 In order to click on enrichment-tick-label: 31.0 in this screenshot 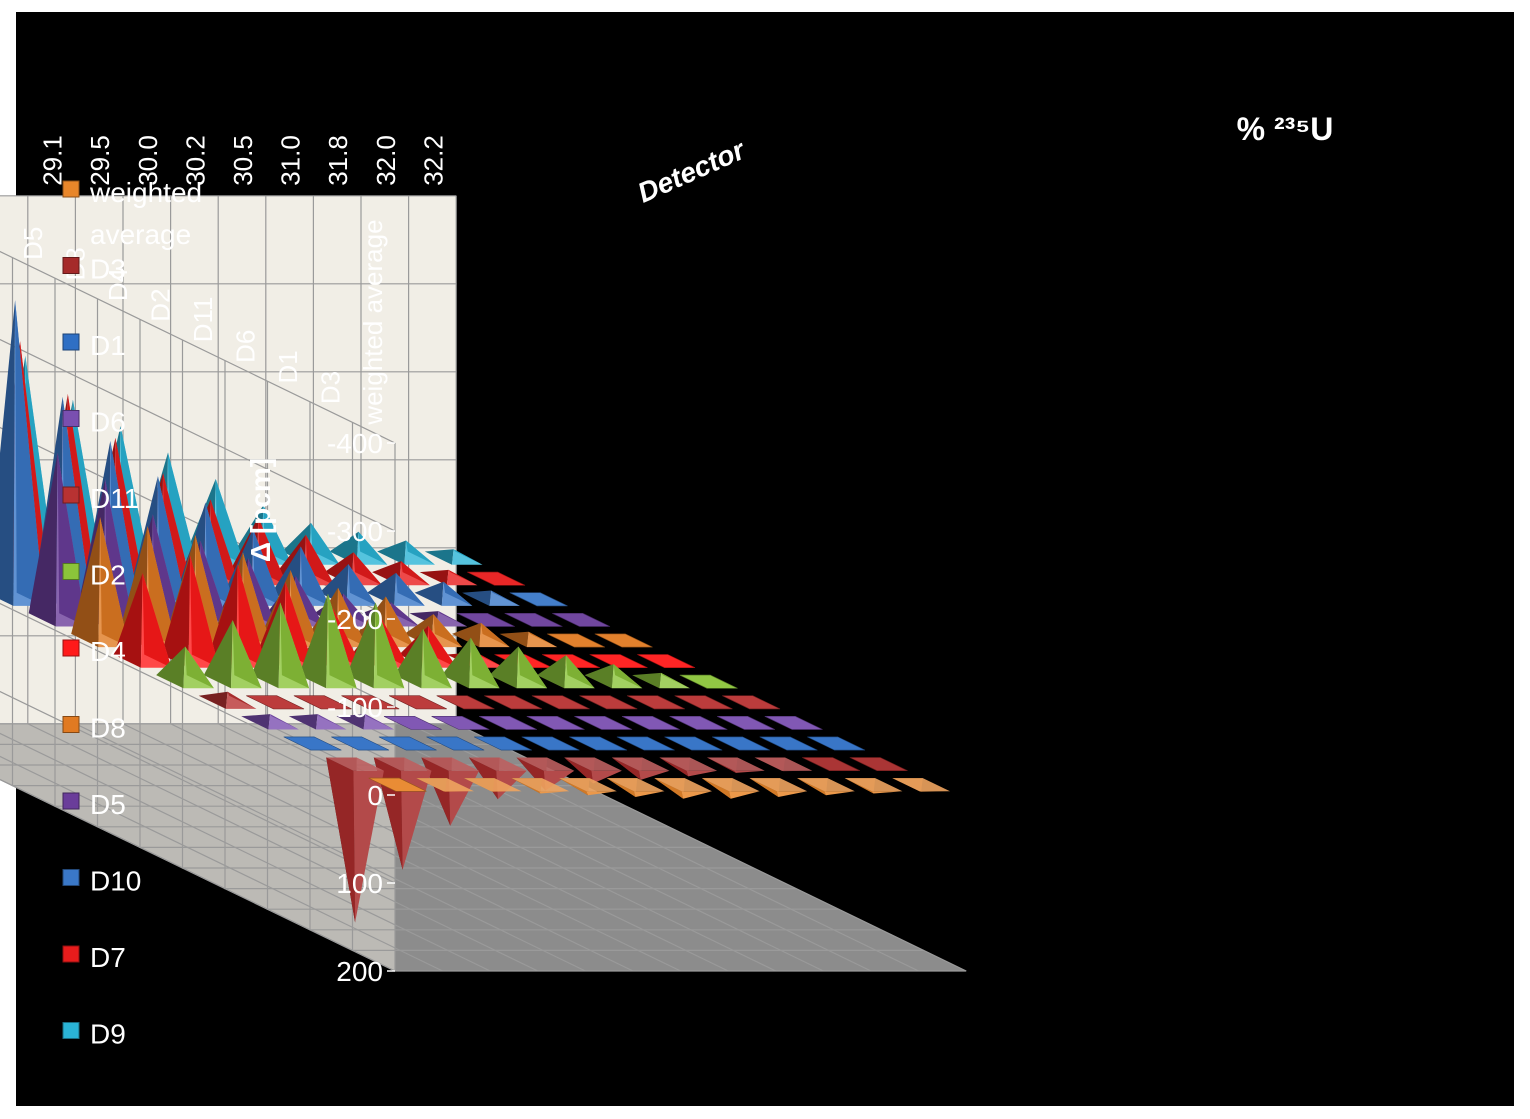, I will do `click(291, 160)`.